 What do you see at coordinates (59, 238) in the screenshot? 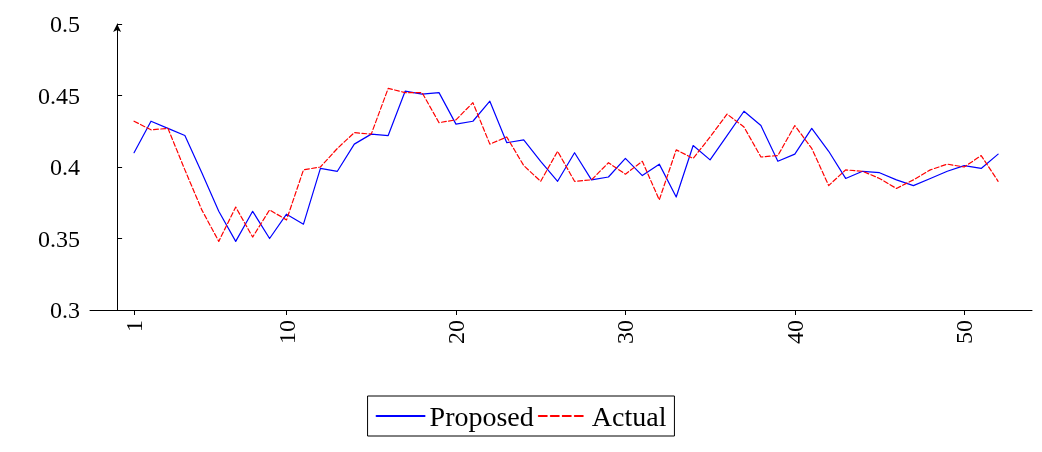
I see `y-tick-label: 0.35` at bounding box center [59, 238].